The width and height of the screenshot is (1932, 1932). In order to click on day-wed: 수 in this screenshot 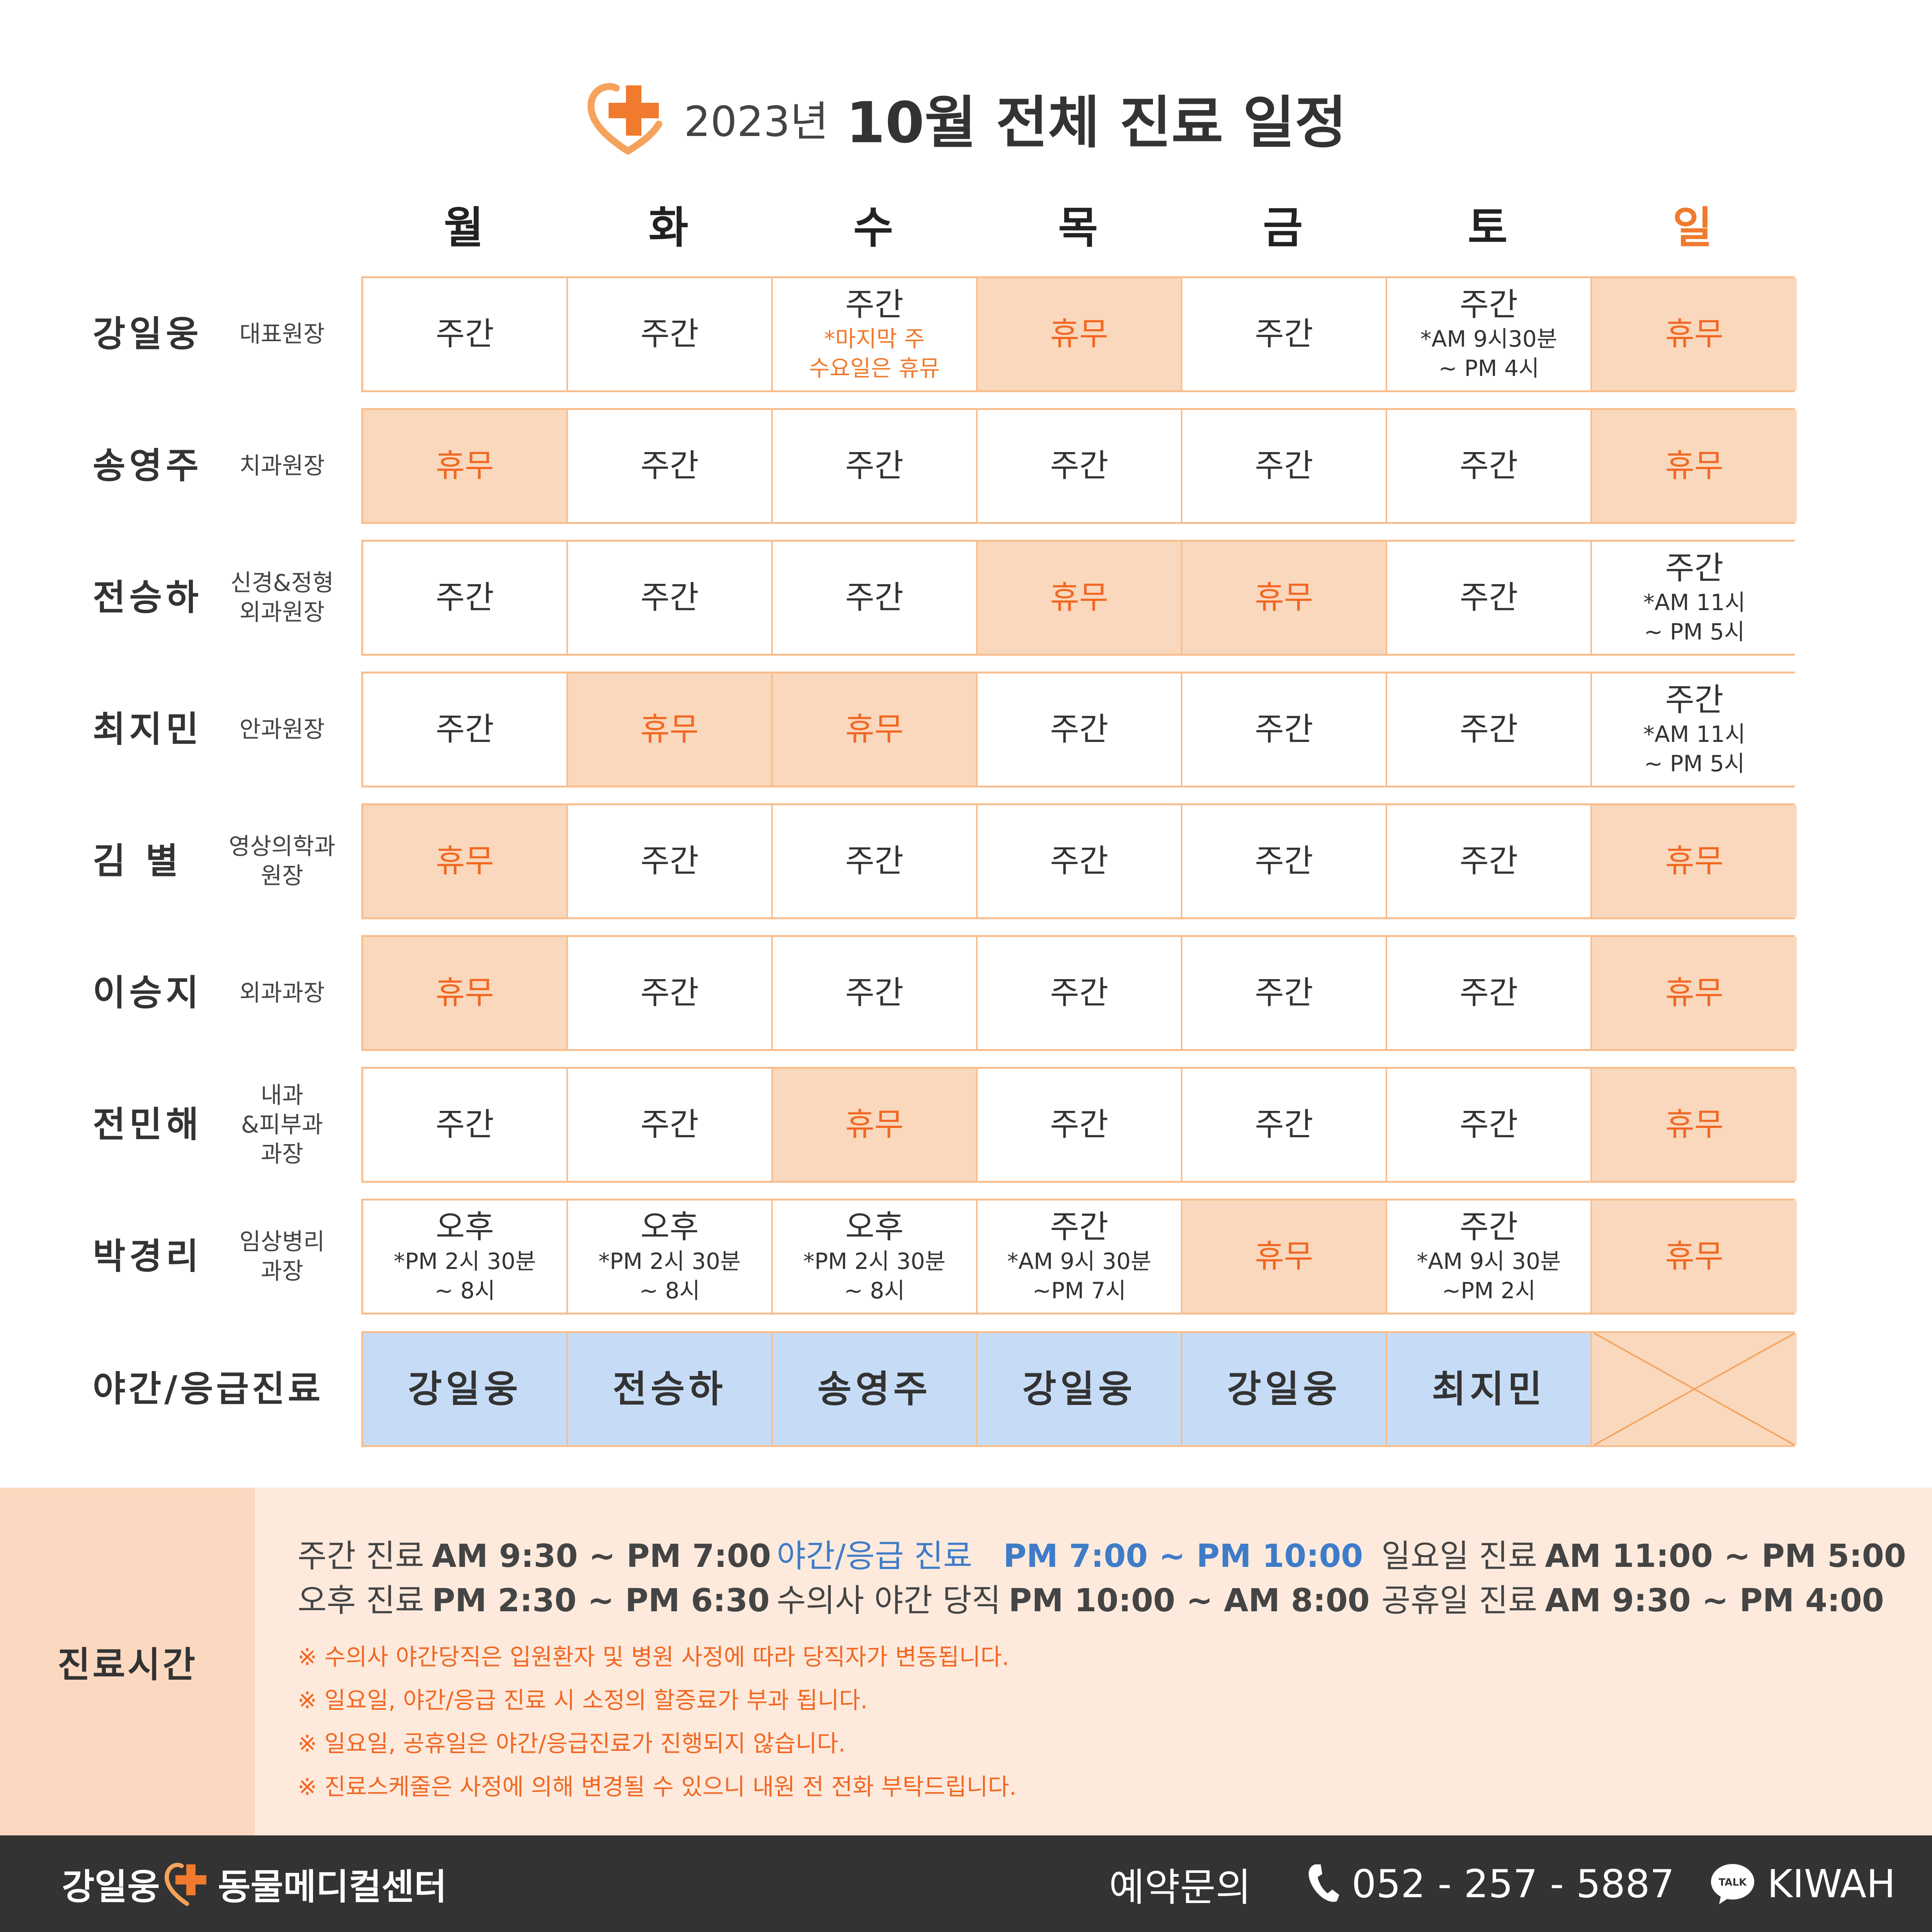, I will do `click(873, 228)`.